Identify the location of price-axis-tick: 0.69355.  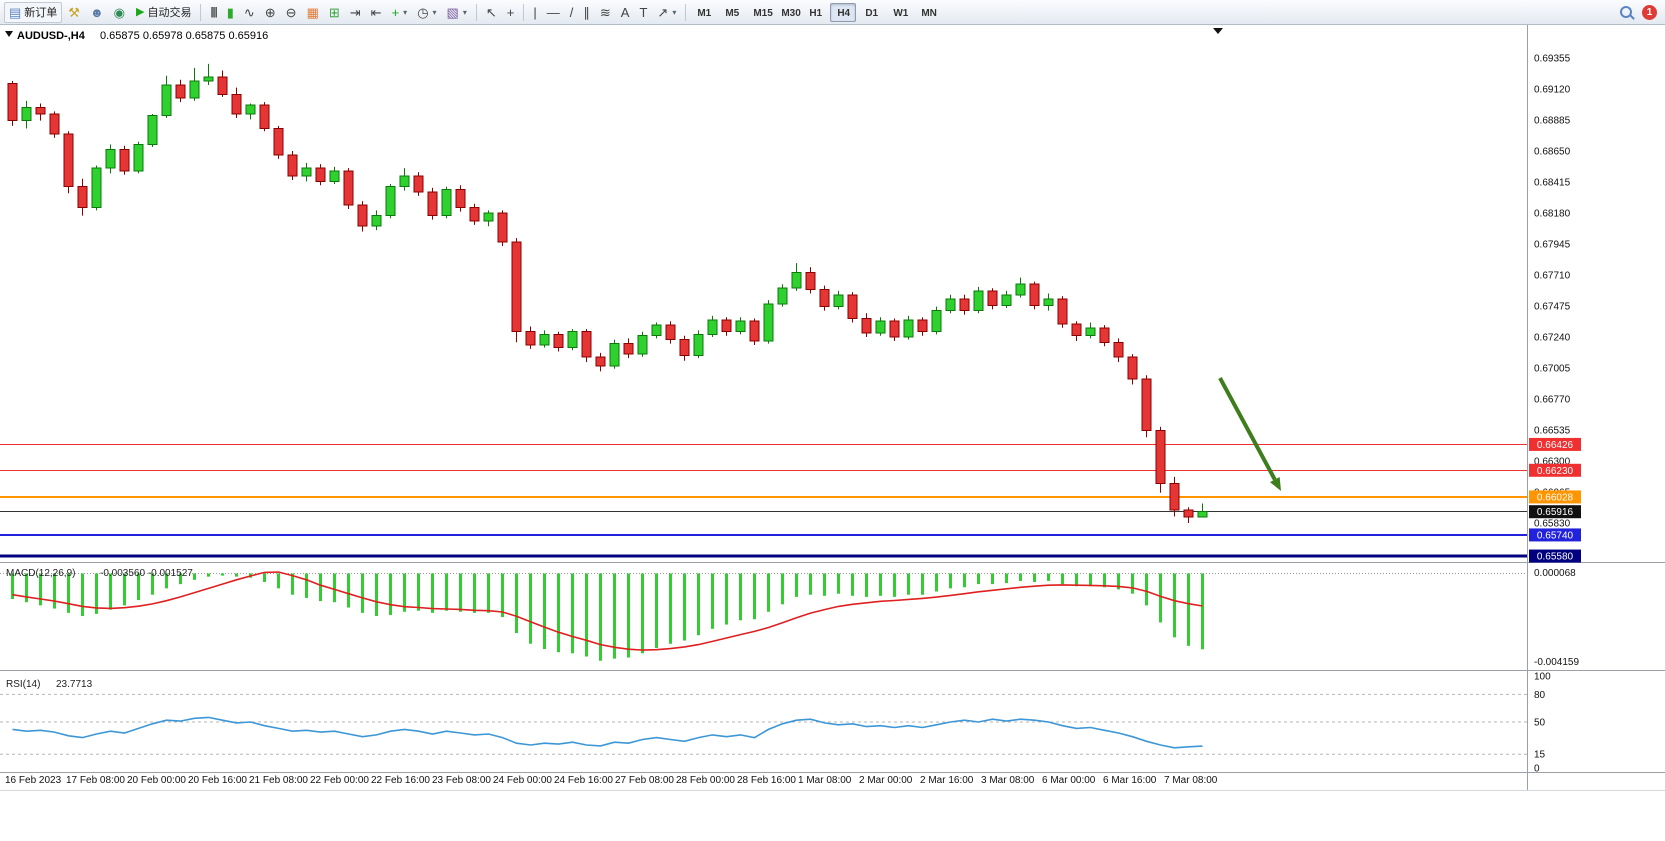
(1552, 58).